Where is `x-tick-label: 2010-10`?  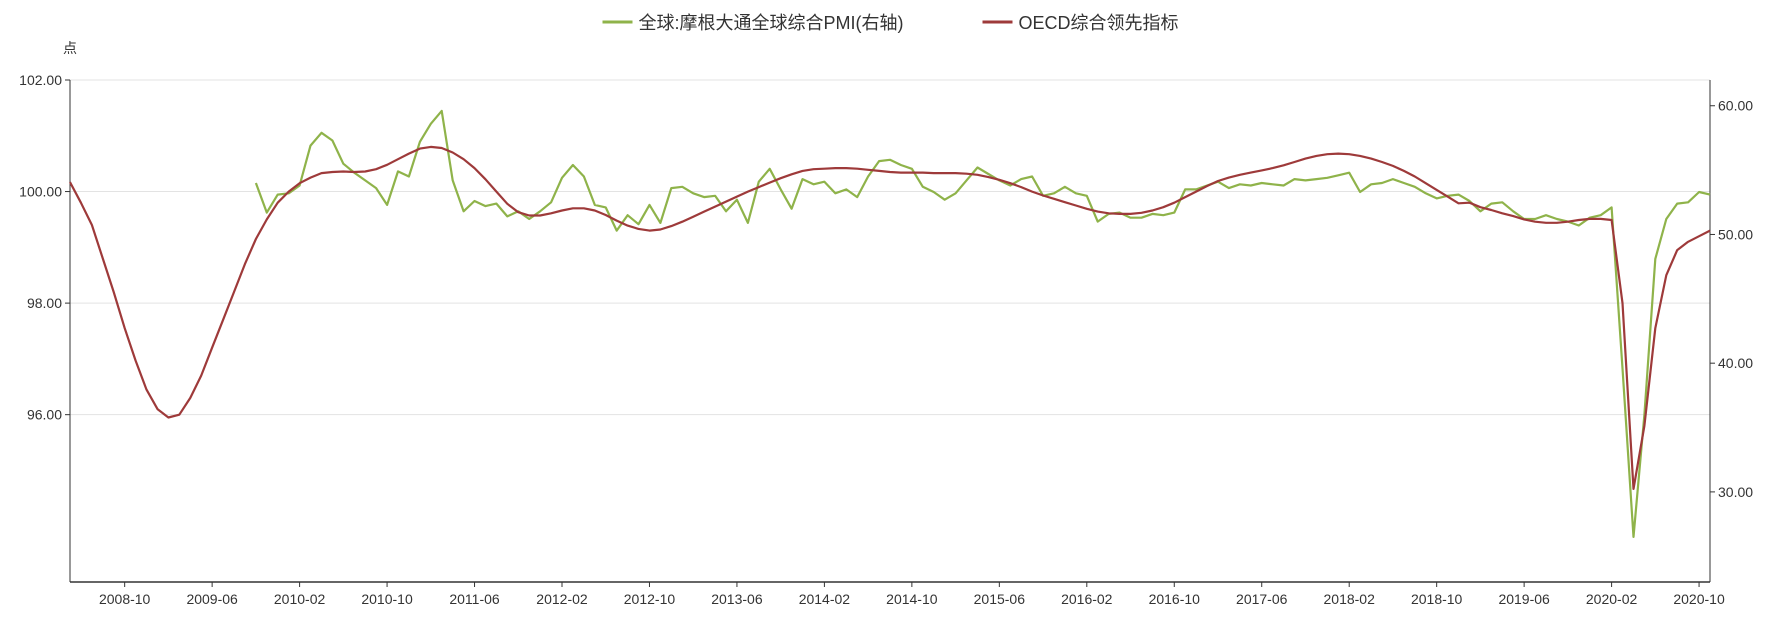
x-tick-label: 2010-10 is located at coordinates (387, 599).